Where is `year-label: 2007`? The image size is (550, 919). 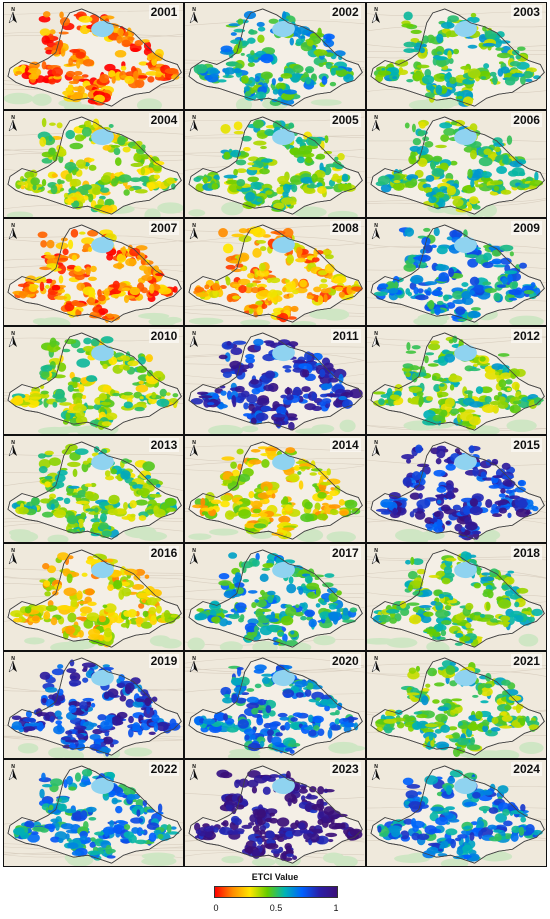 year-label: 2007 is located at coordinates (164, 228).